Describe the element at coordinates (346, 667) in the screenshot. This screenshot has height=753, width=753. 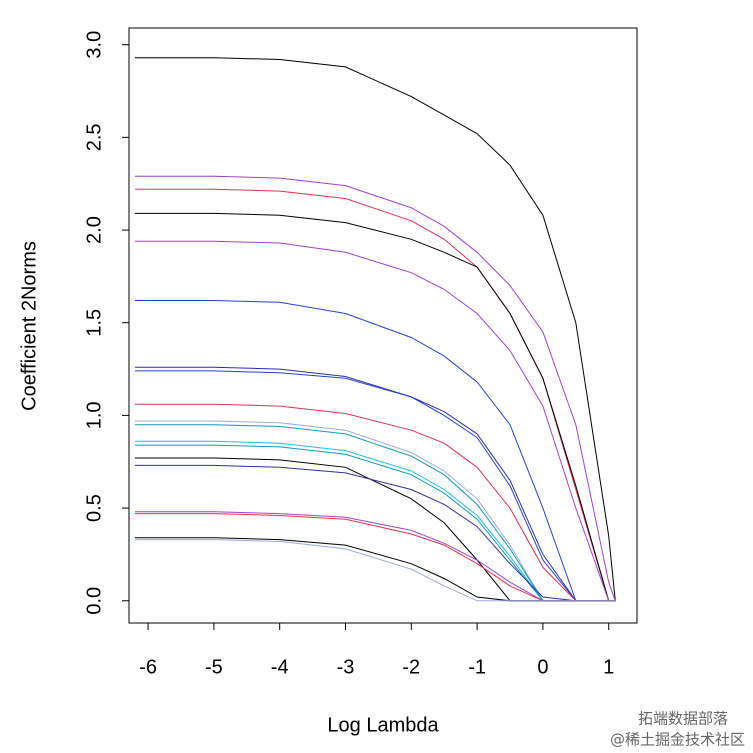
I see `x-tick-label: -3` at that location.